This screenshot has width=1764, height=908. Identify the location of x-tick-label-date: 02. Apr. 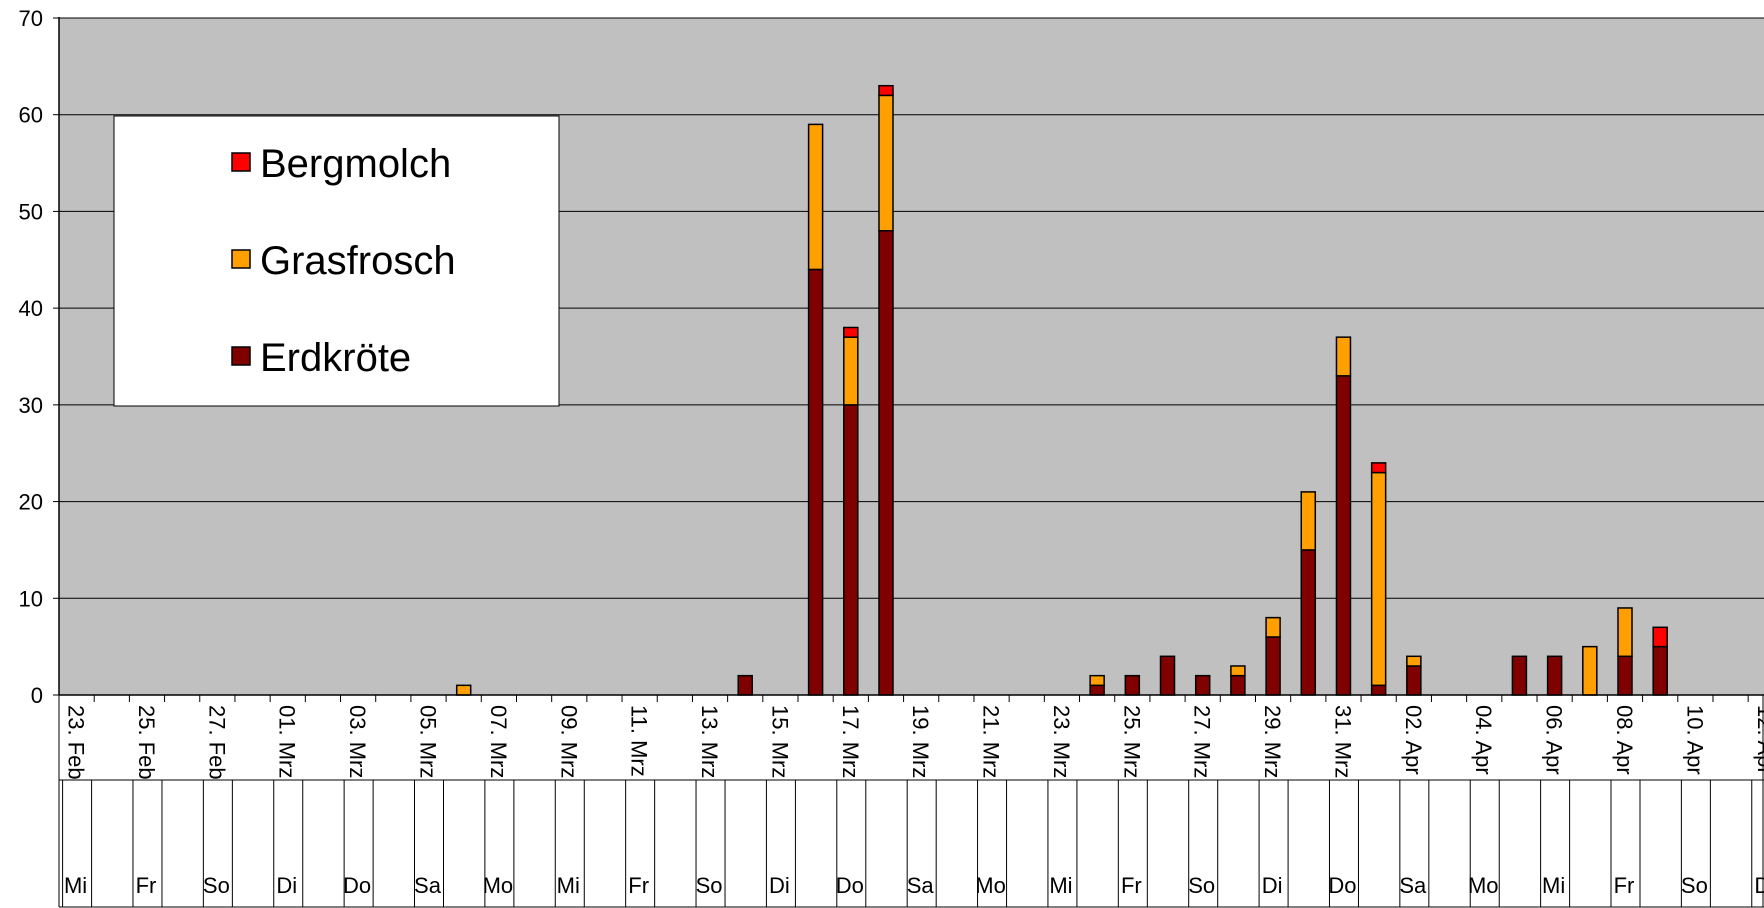
(1413, 740).